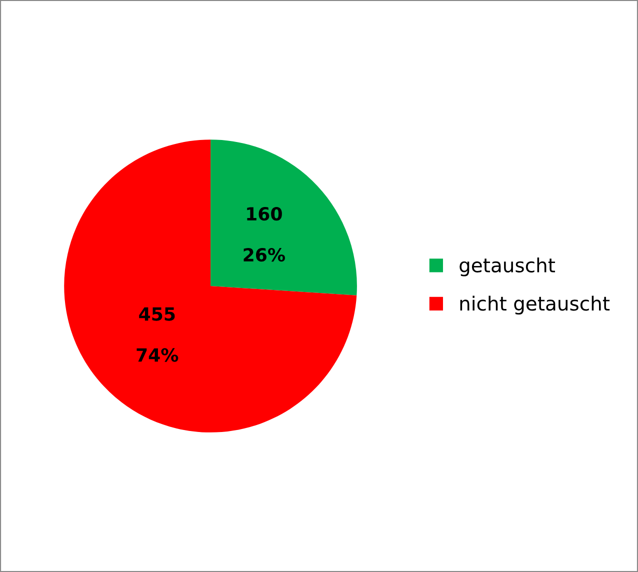 This screenshot has width=638, height=572. Describe the element at coordinates (157, 355) in the screenshot. I see `text: 74%` at that location.